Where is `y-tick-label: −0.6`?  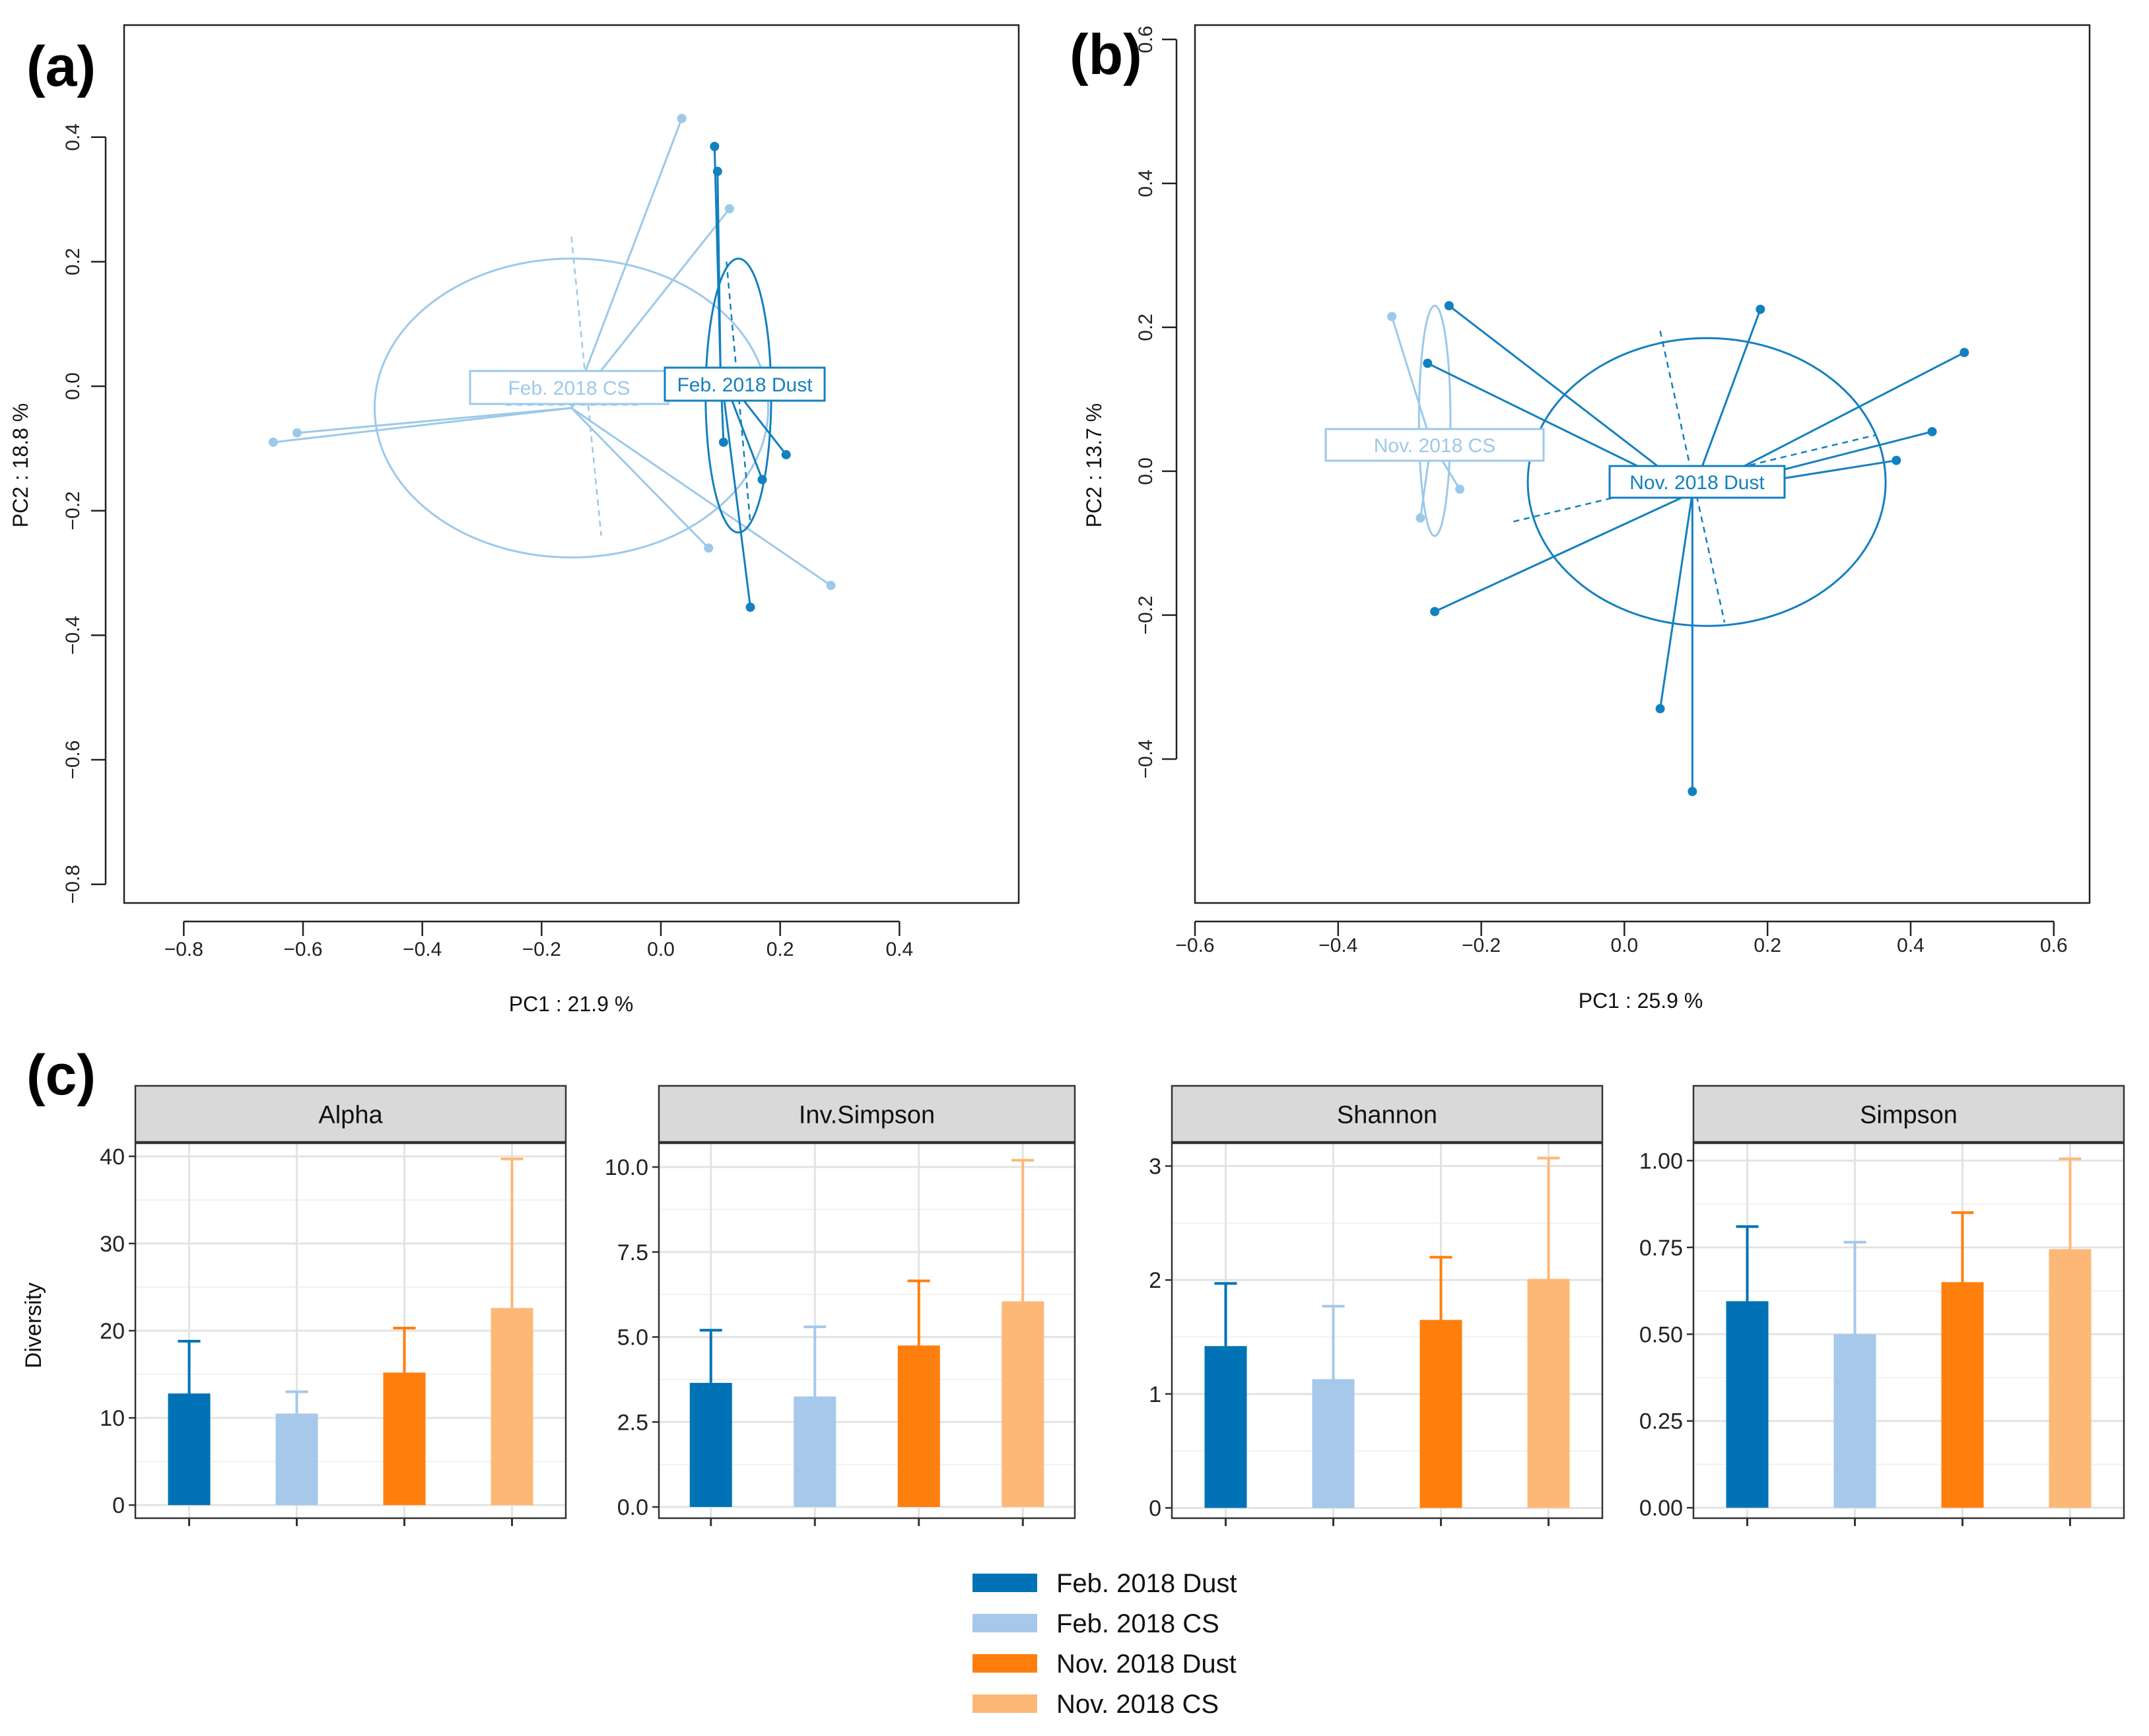 y-tick-label: −0.6 is located at coordinates (73, 759).